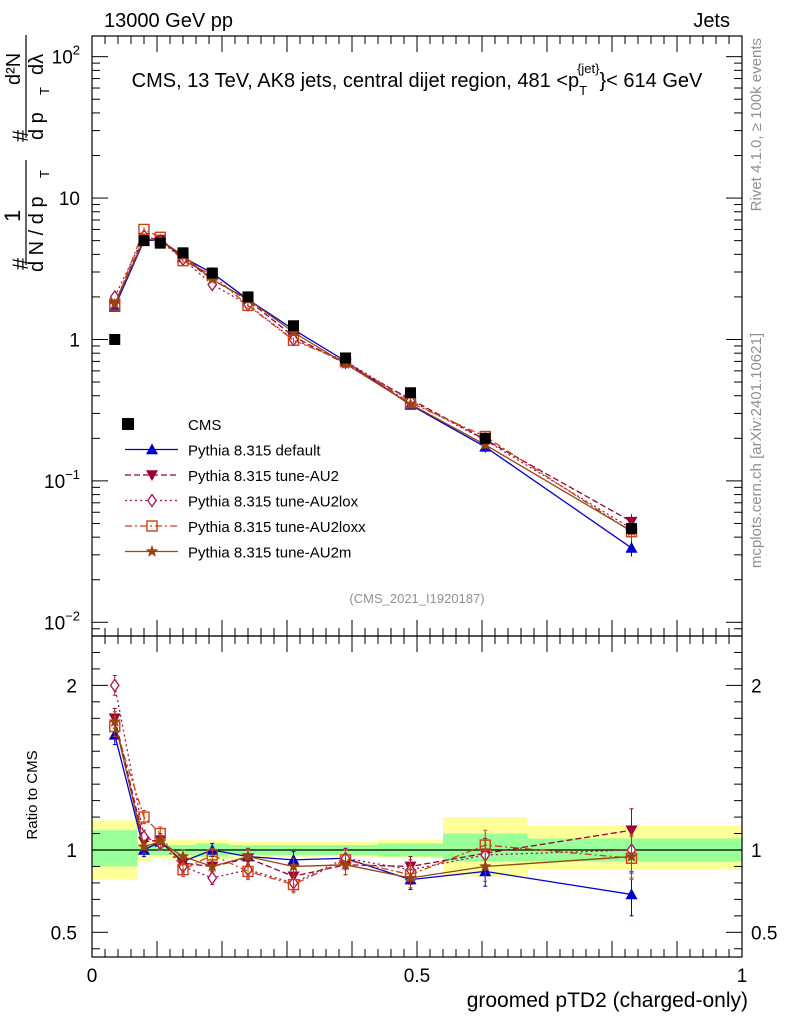 Image resolution: width=786 pixels, height=1024 pixels. Describe the element at coordinates (12, 216) in the screenshot. I see `y-label-one: 1` at that location.